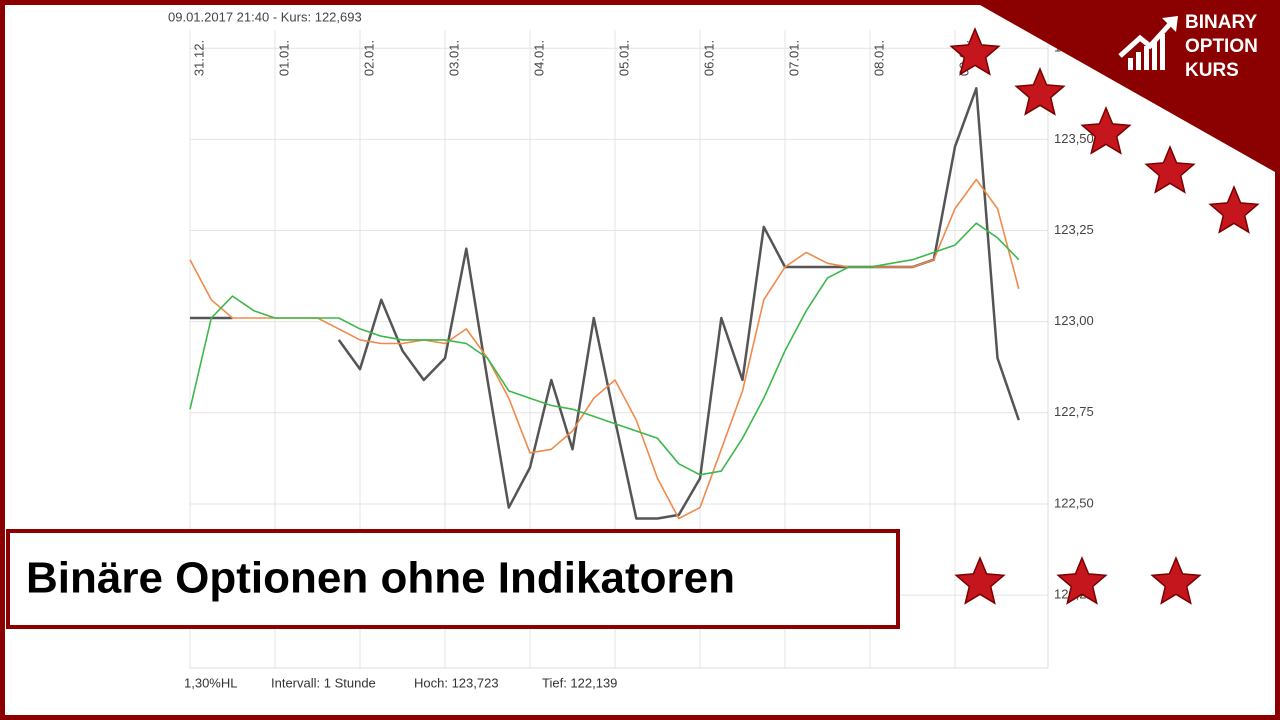 This screenshot has height=720, width=1280. Describe the element at coordinates (1221, 46) in the screenshot. I see `logo-text: OPTION` at that location.